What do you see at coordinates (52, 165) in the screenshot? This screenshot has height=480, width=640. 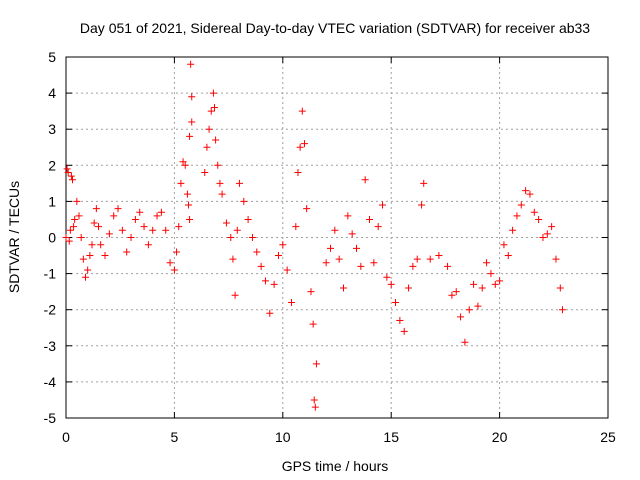 I see `y-tick-label: 2` at bounding box center [52, 165].